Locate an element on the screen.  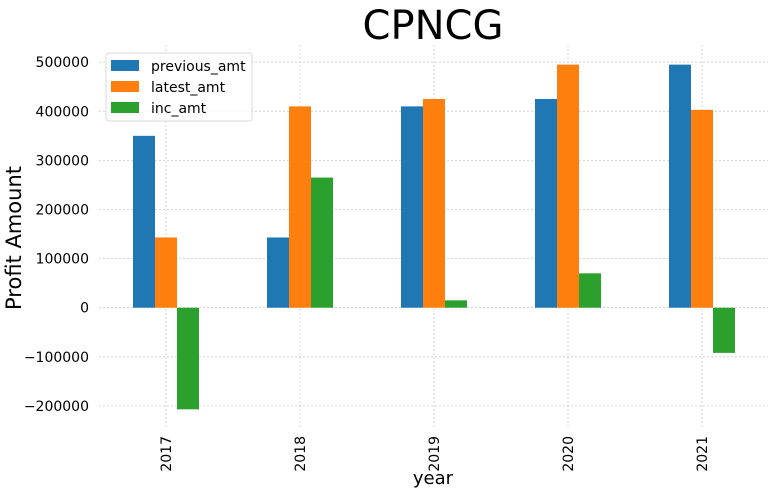
bar-inc_amt-2018 is located at coordinates (322, 242).